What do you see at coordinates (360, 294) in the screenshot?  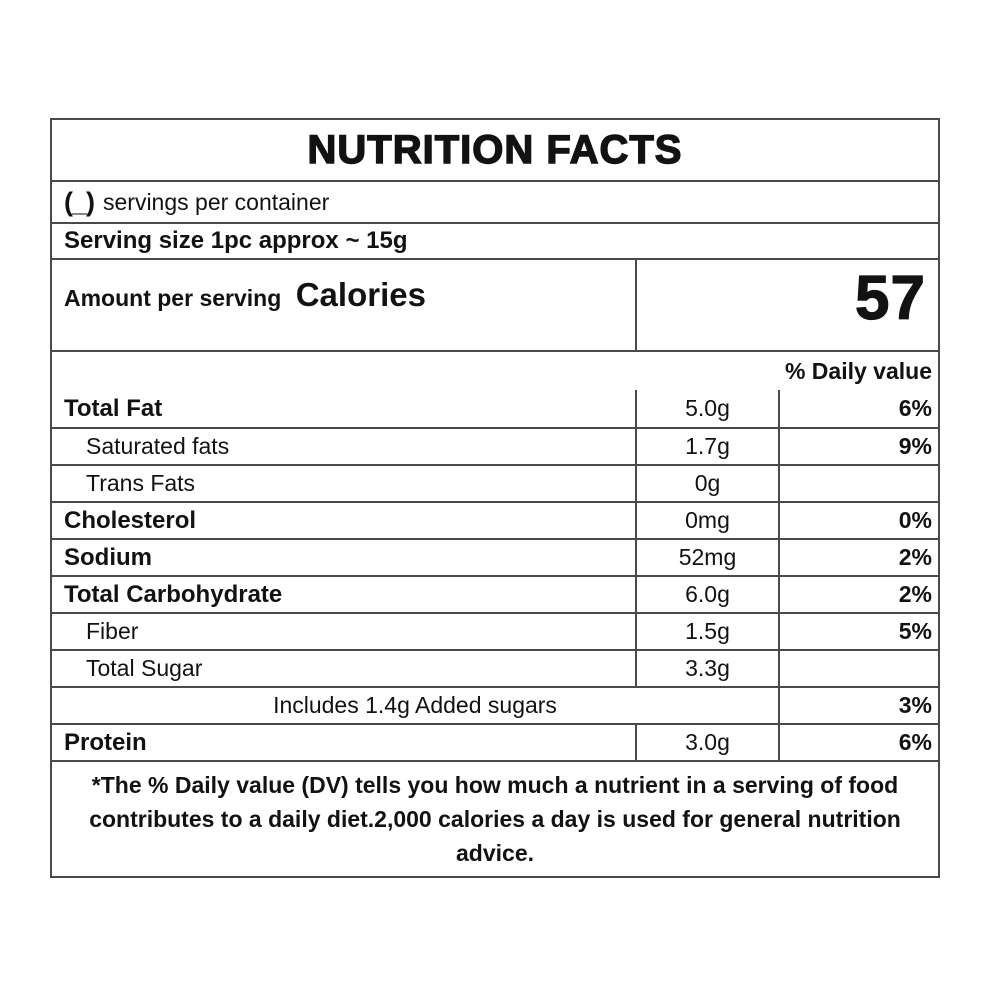 I see `calories-label: Calories` at bounding box center [360, 294].